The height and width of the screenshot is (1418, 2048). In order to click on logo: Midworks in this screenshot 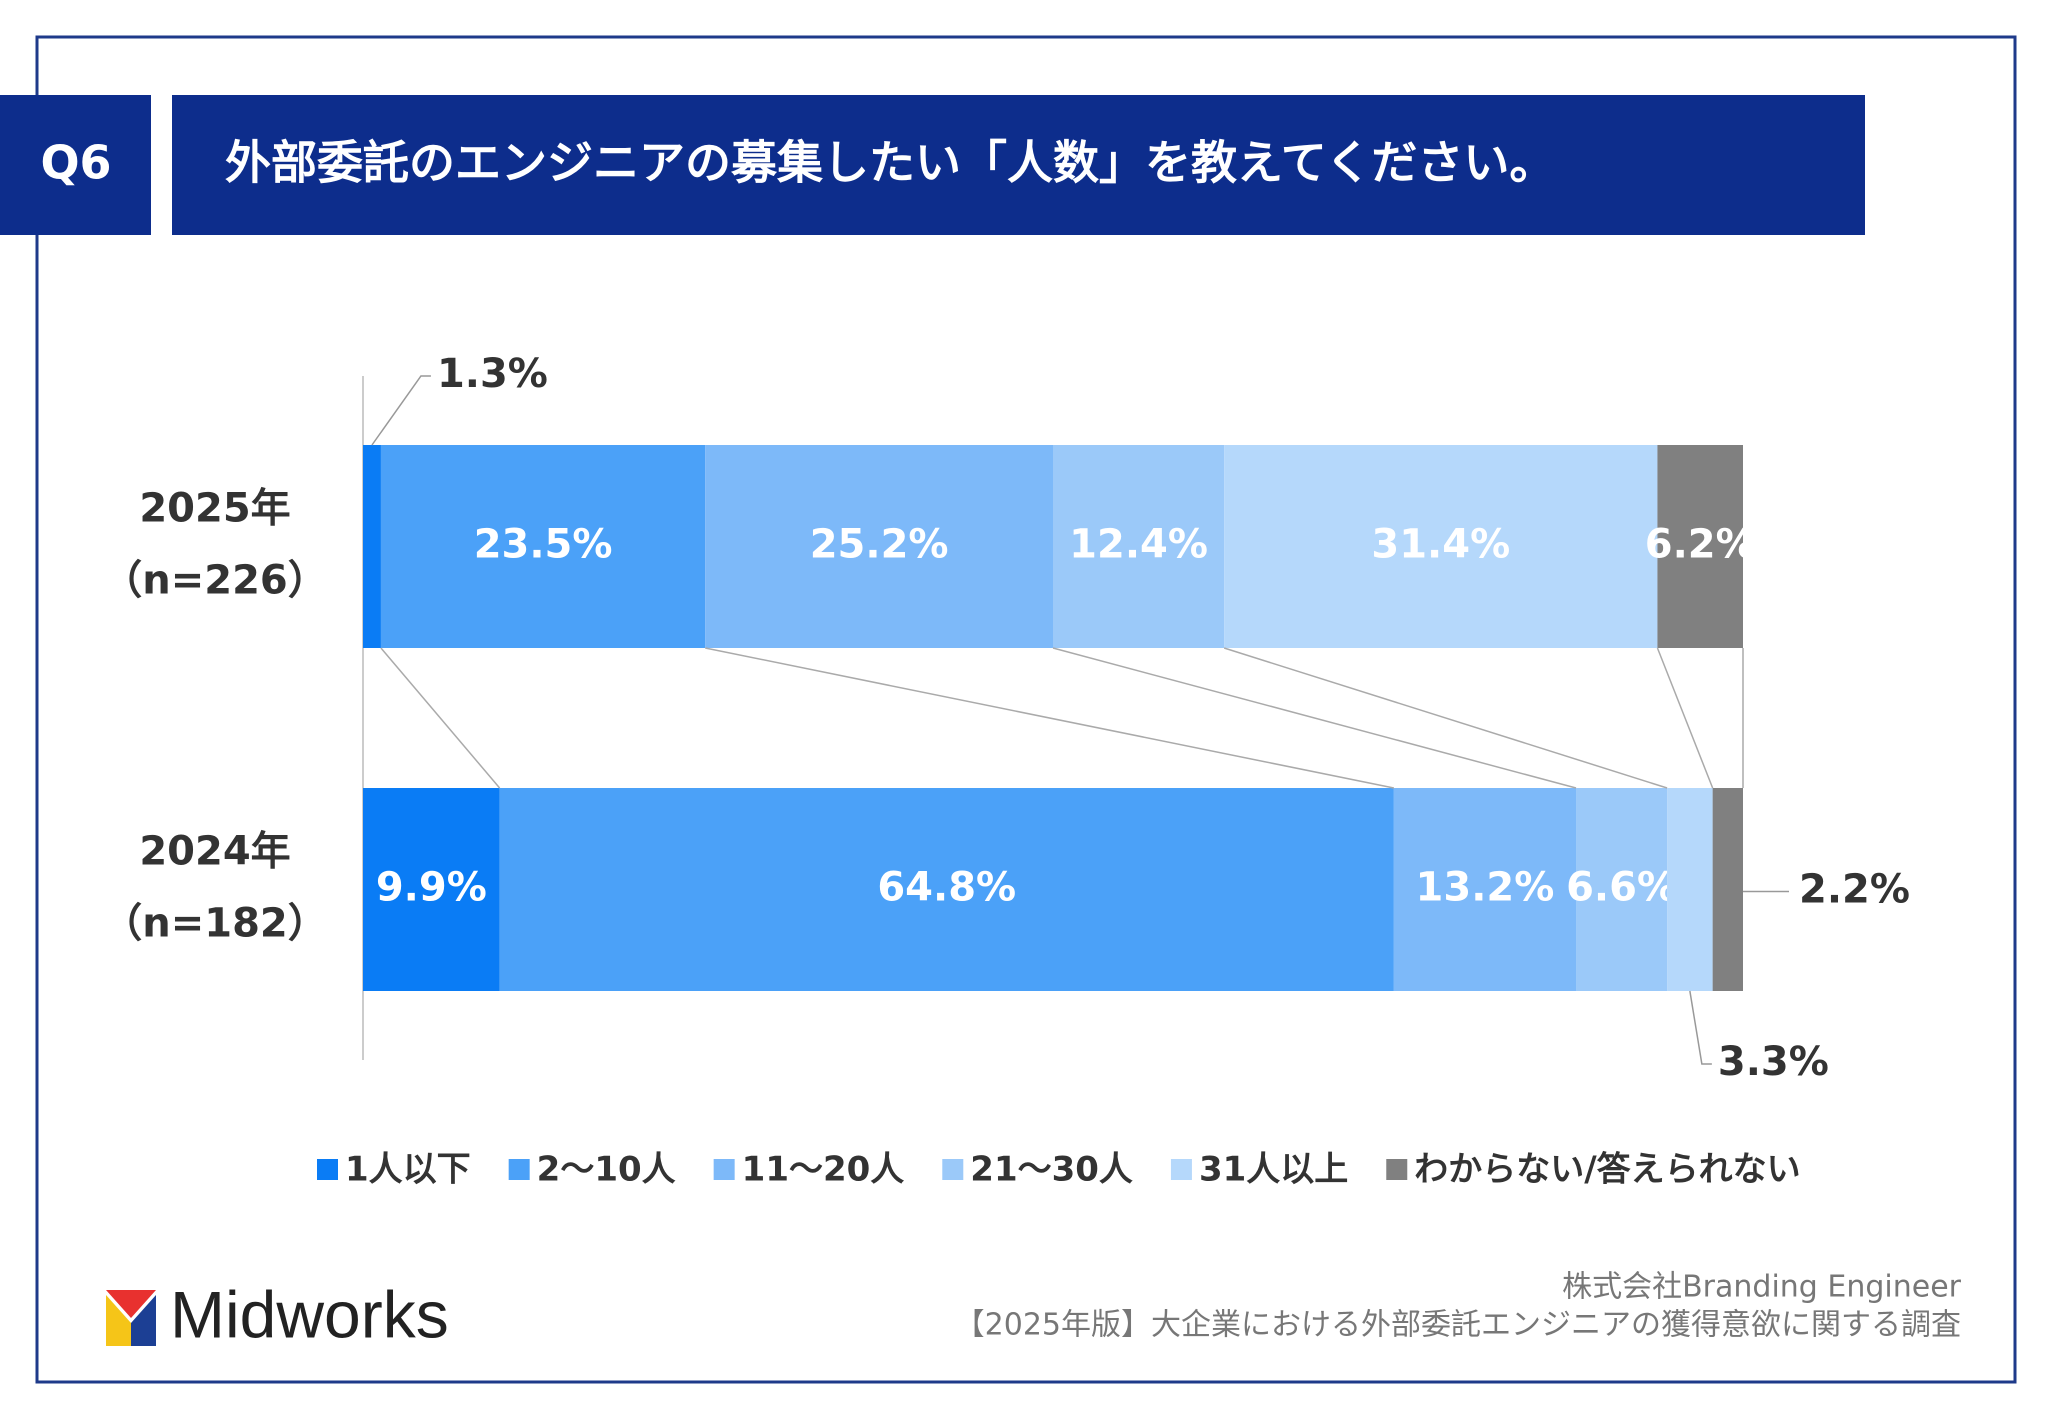, I will do `click(309, 1314)`.